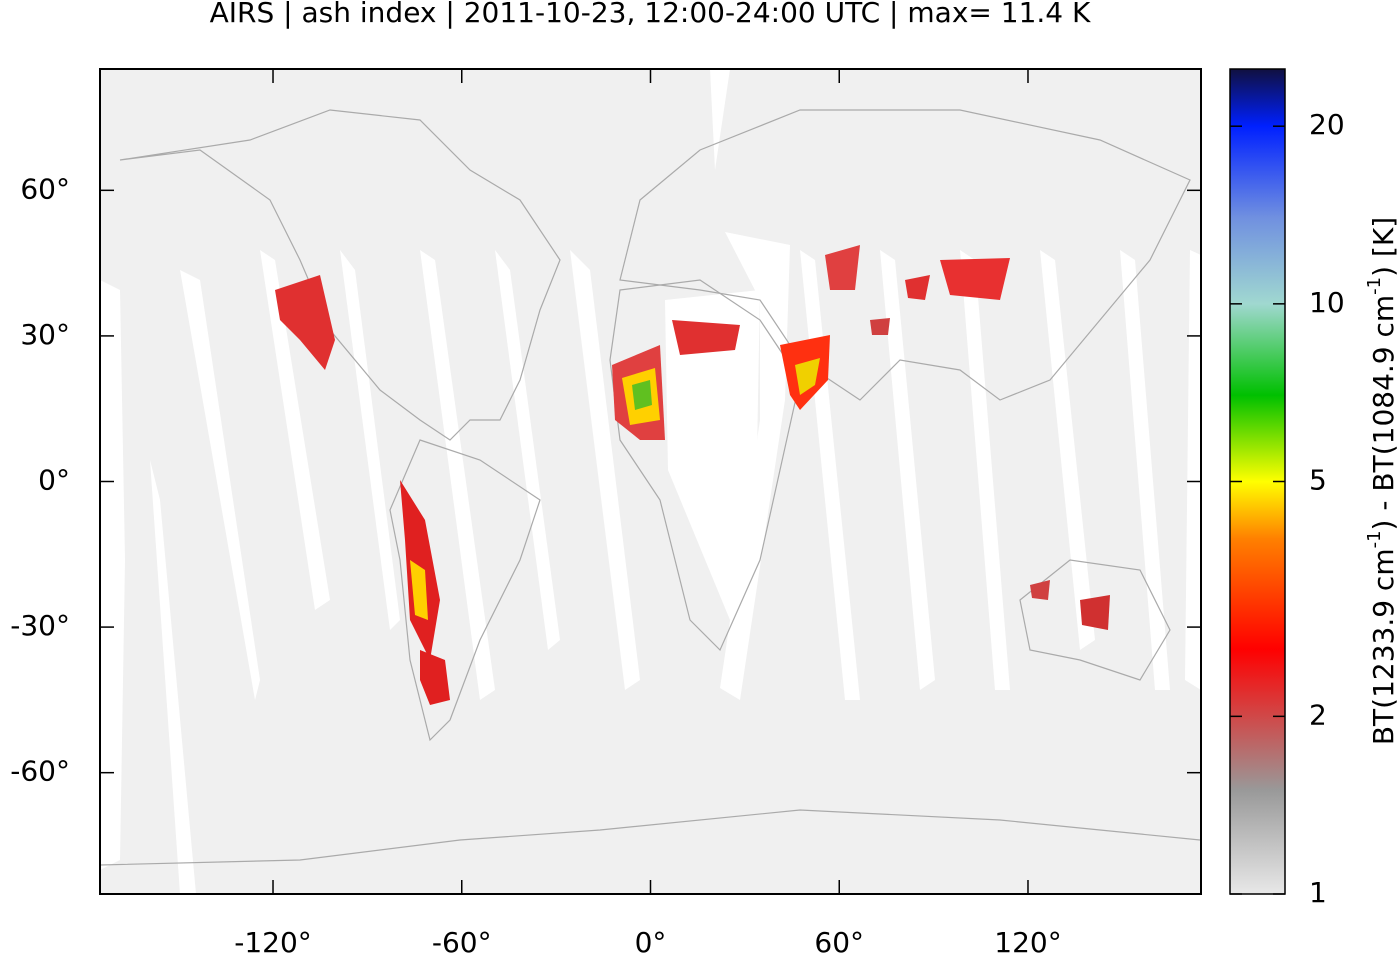 The width and height of the screenshot is (1398, 956). Describe the element at coordinates (45, 334) in the screenshot. I see `y-tick-label: 30°` at that location.